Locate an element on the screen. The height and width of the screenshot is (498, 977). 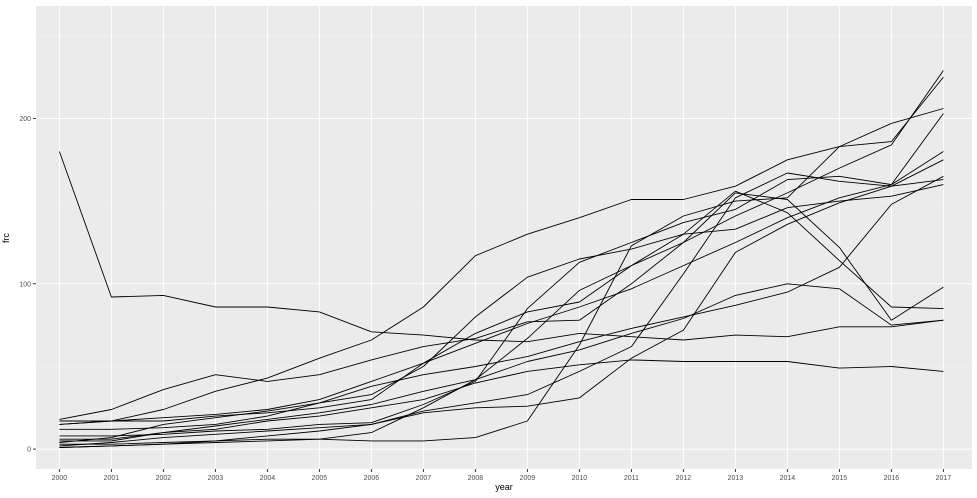
x-tick-label: 2001 is located at coordinates (112, 478).